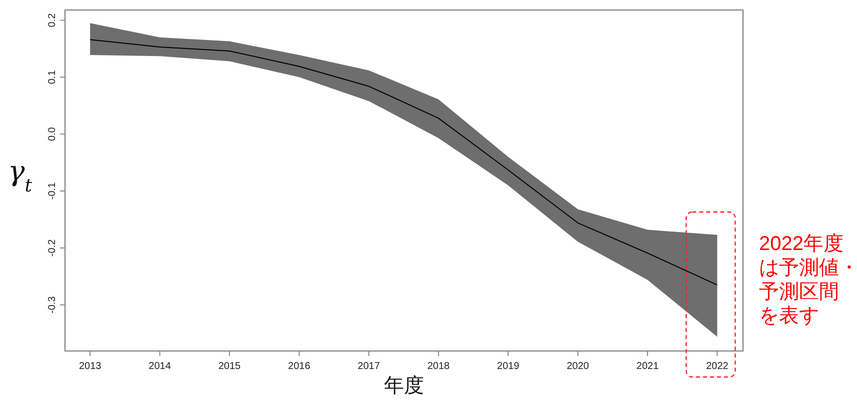 The height and width of the screenshot is (400, 857). What do you see at coordinates (52, 20) in the screenshot?
I see `y-tick-label: 0.2` at bounding box center [52, 20].